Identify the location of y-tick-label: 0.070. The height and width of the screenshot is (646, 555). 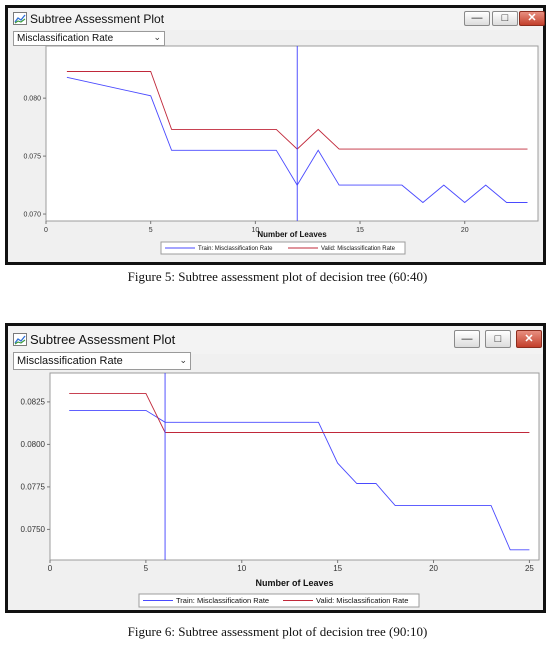
(32, 215).